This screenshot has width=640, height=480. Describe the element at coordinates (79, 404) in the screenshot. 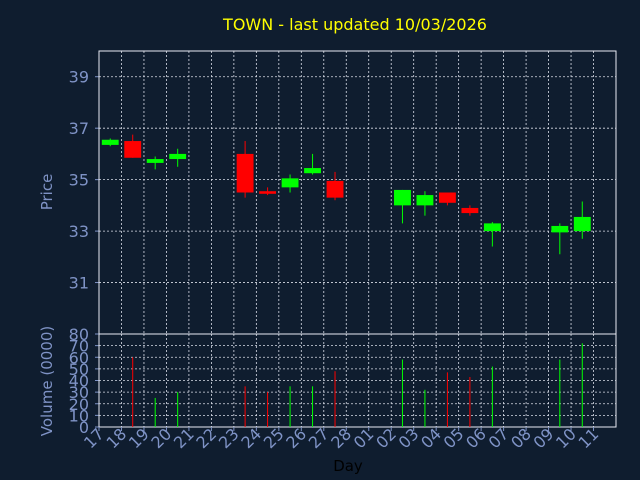

I see `volume-tick-label: 20` at that location.